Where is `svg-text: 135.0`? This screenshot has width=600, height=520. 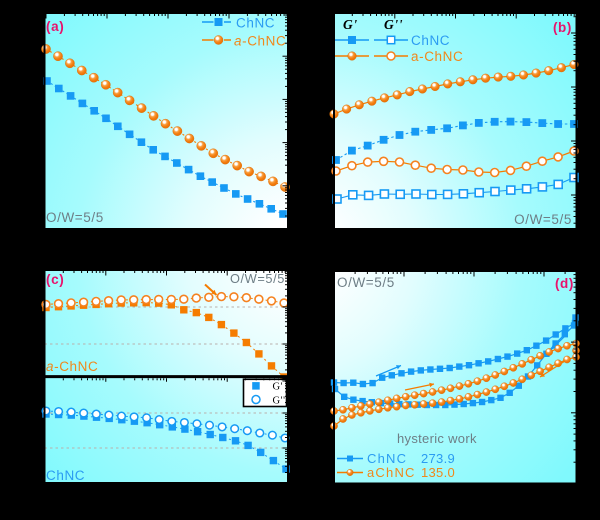 svg-text: 135.0 is located at coordinates (438, 472).